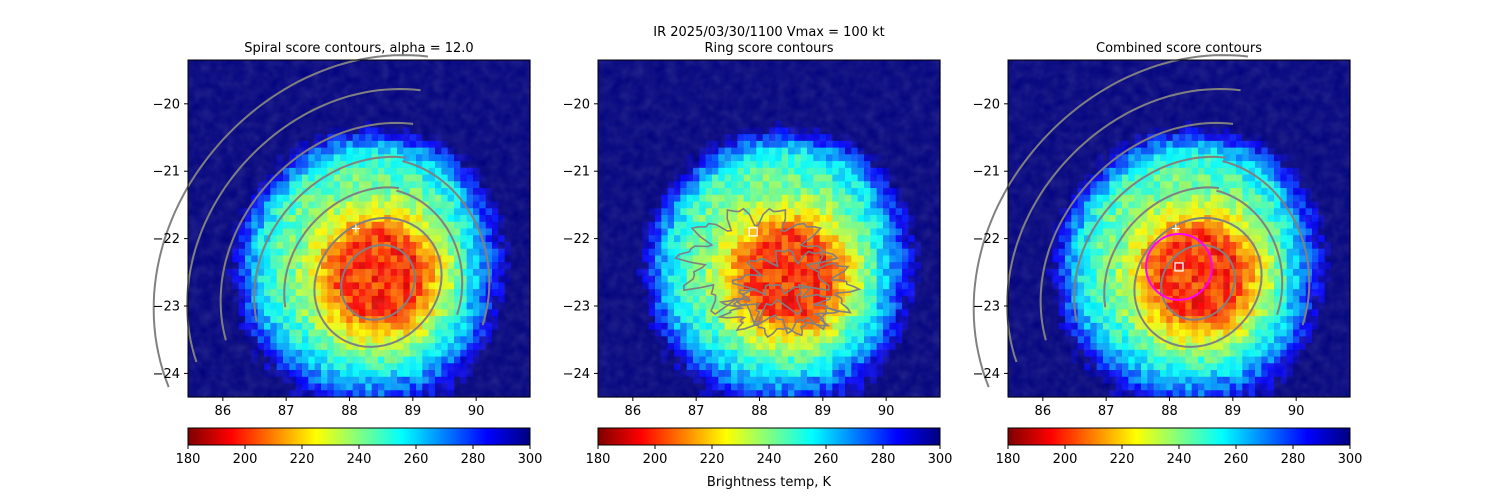 The width and height of the screenshot is (1500, 500). I want to click on best-ring-circle, so click(1179, 266).